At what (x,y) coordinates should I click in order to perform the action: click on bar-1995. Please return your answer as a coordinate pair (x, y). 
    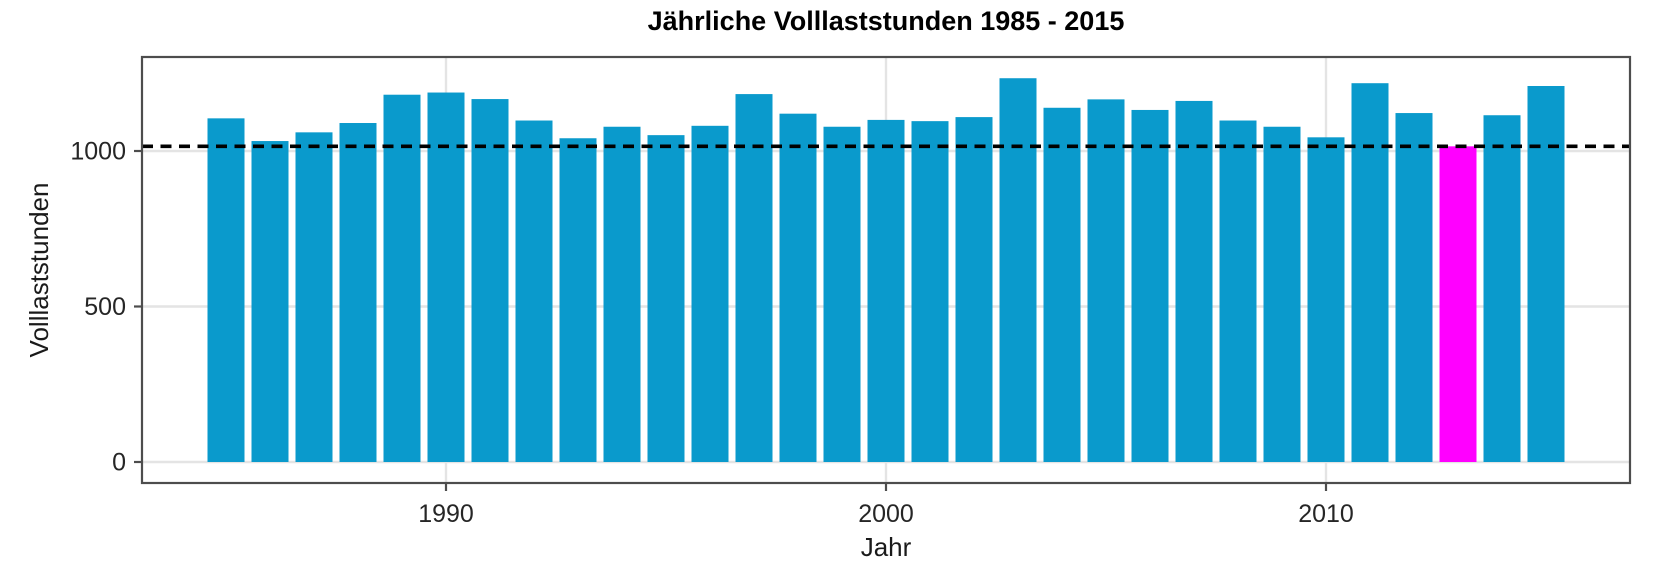
    Looking at the image, I should click on (666, 298).